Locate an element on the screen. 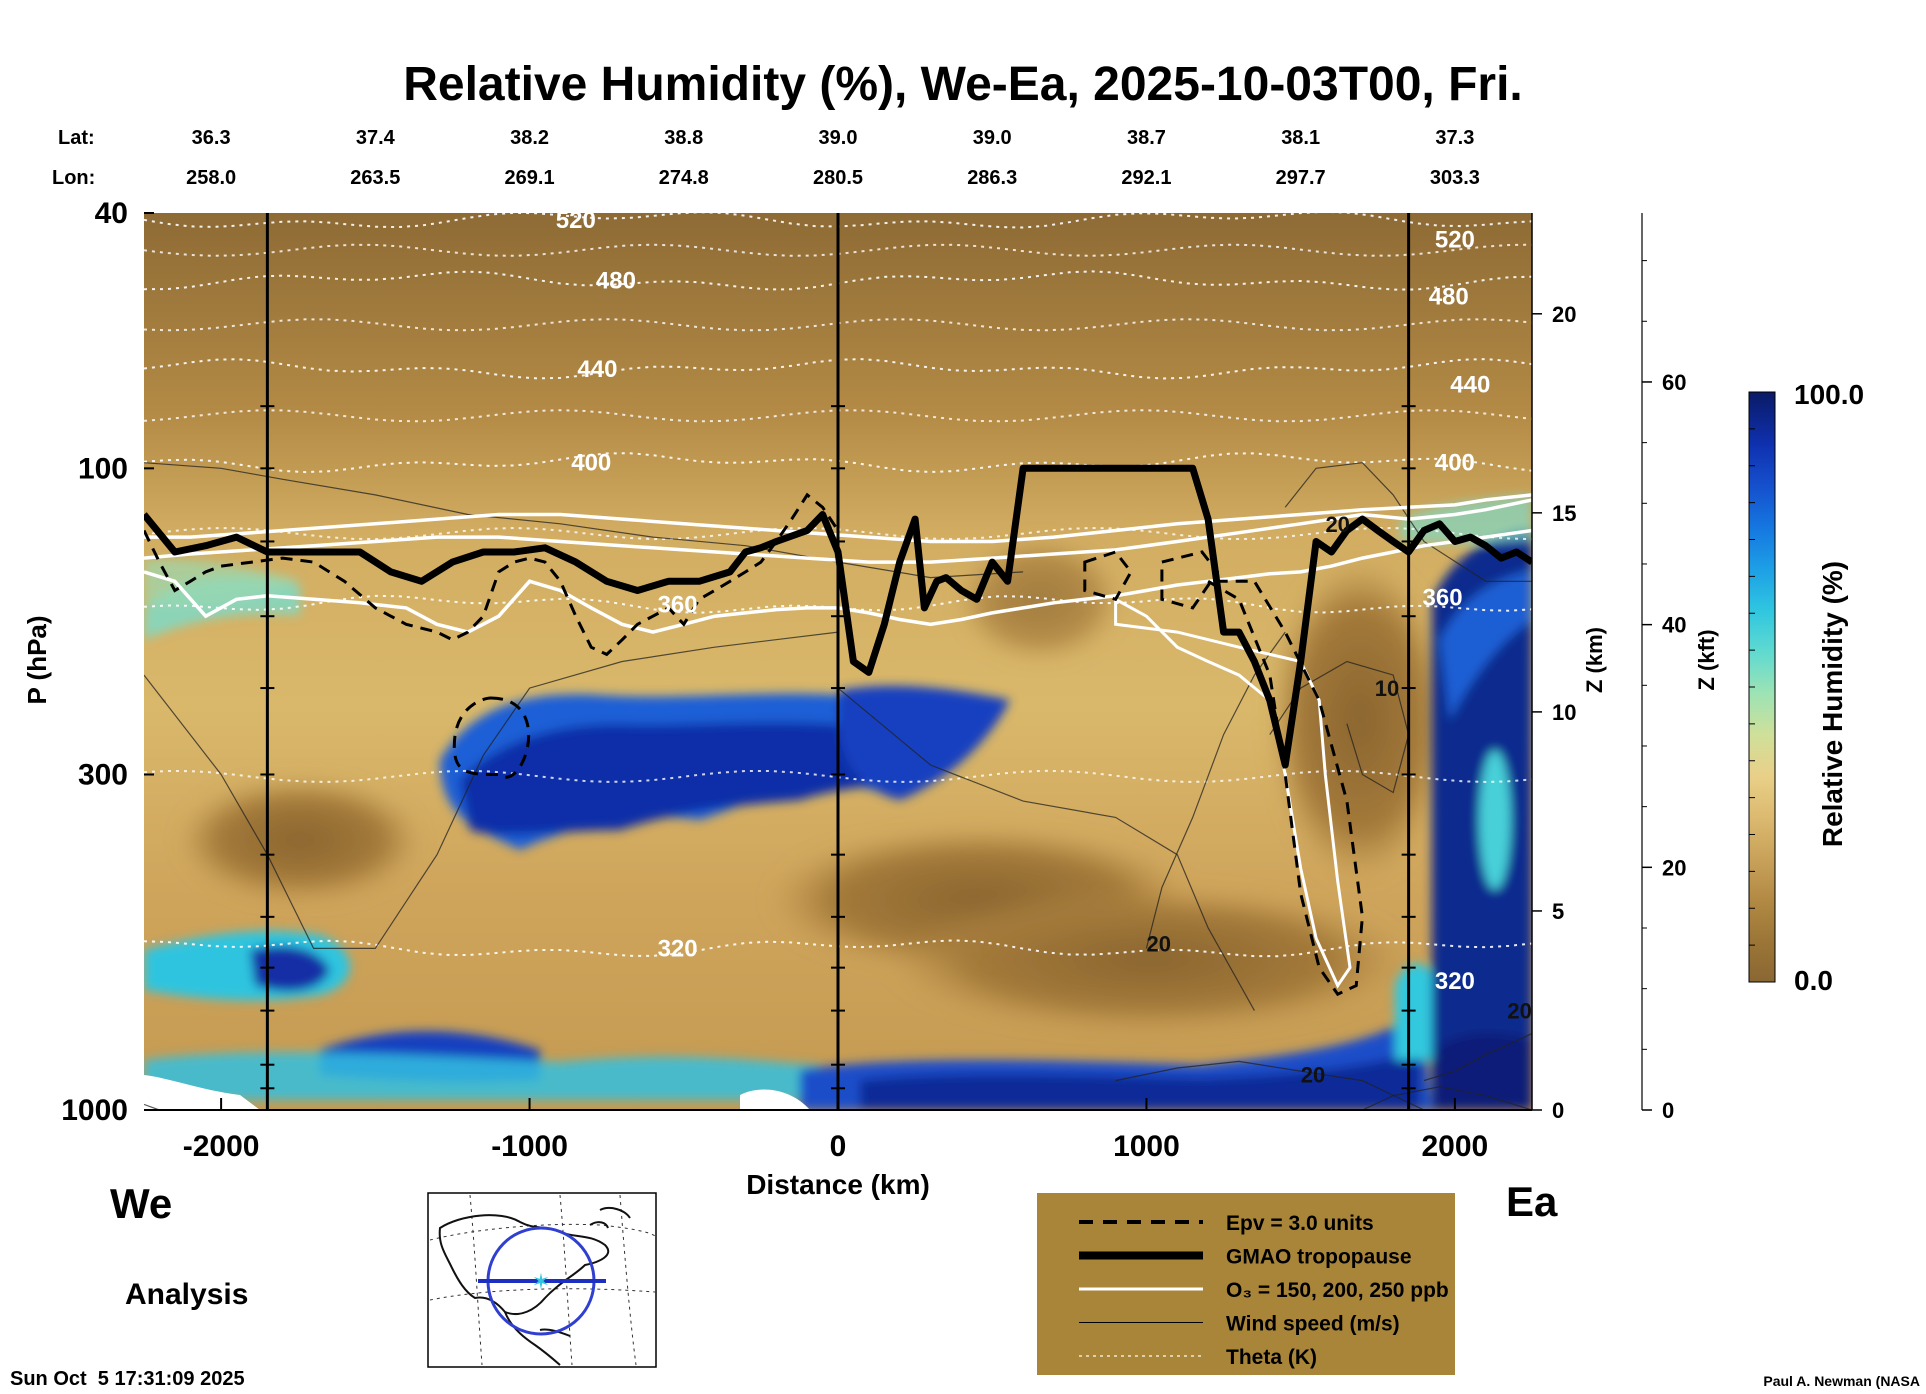 The image size is (1926, 1394). lon-value: 297.7 is located at coordinates (1301, 178).